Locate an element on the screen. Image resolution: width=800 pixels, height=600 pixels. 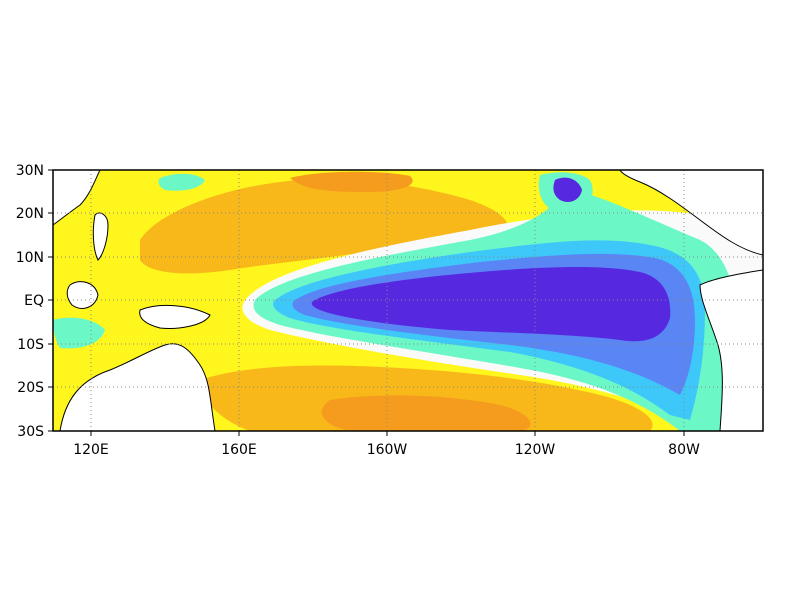
lat-labels: 30N 20N 10N EQ 10S 20S 30S is located at coordinates (30, 301).